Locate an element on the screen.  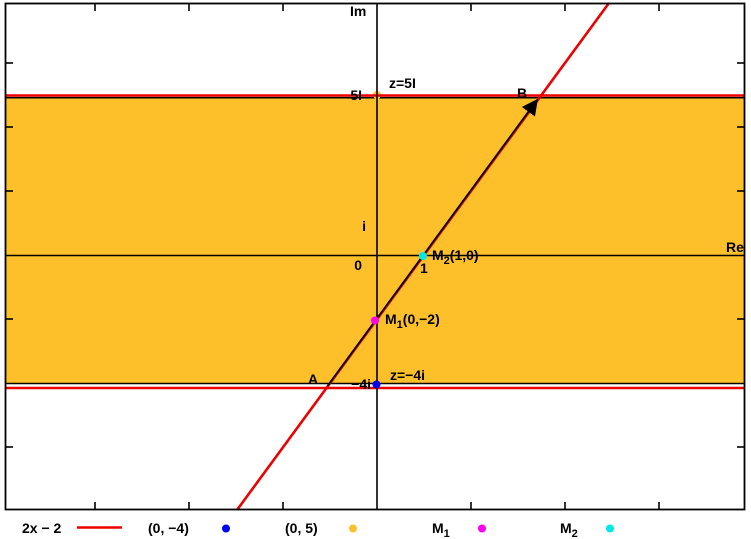
annotation-m1: M1(0,−2) is located at coordinates (412, 321).